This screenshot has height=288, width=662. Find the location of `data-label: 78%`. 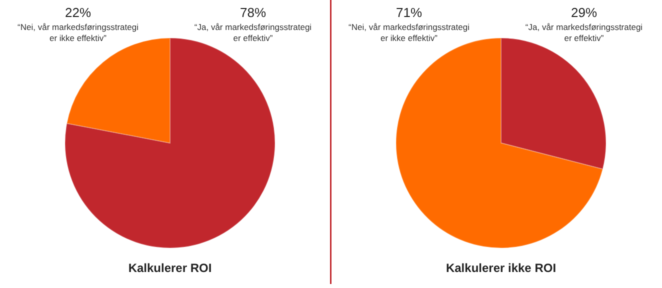

data-label: 78% is located at coordinates (253, 12).